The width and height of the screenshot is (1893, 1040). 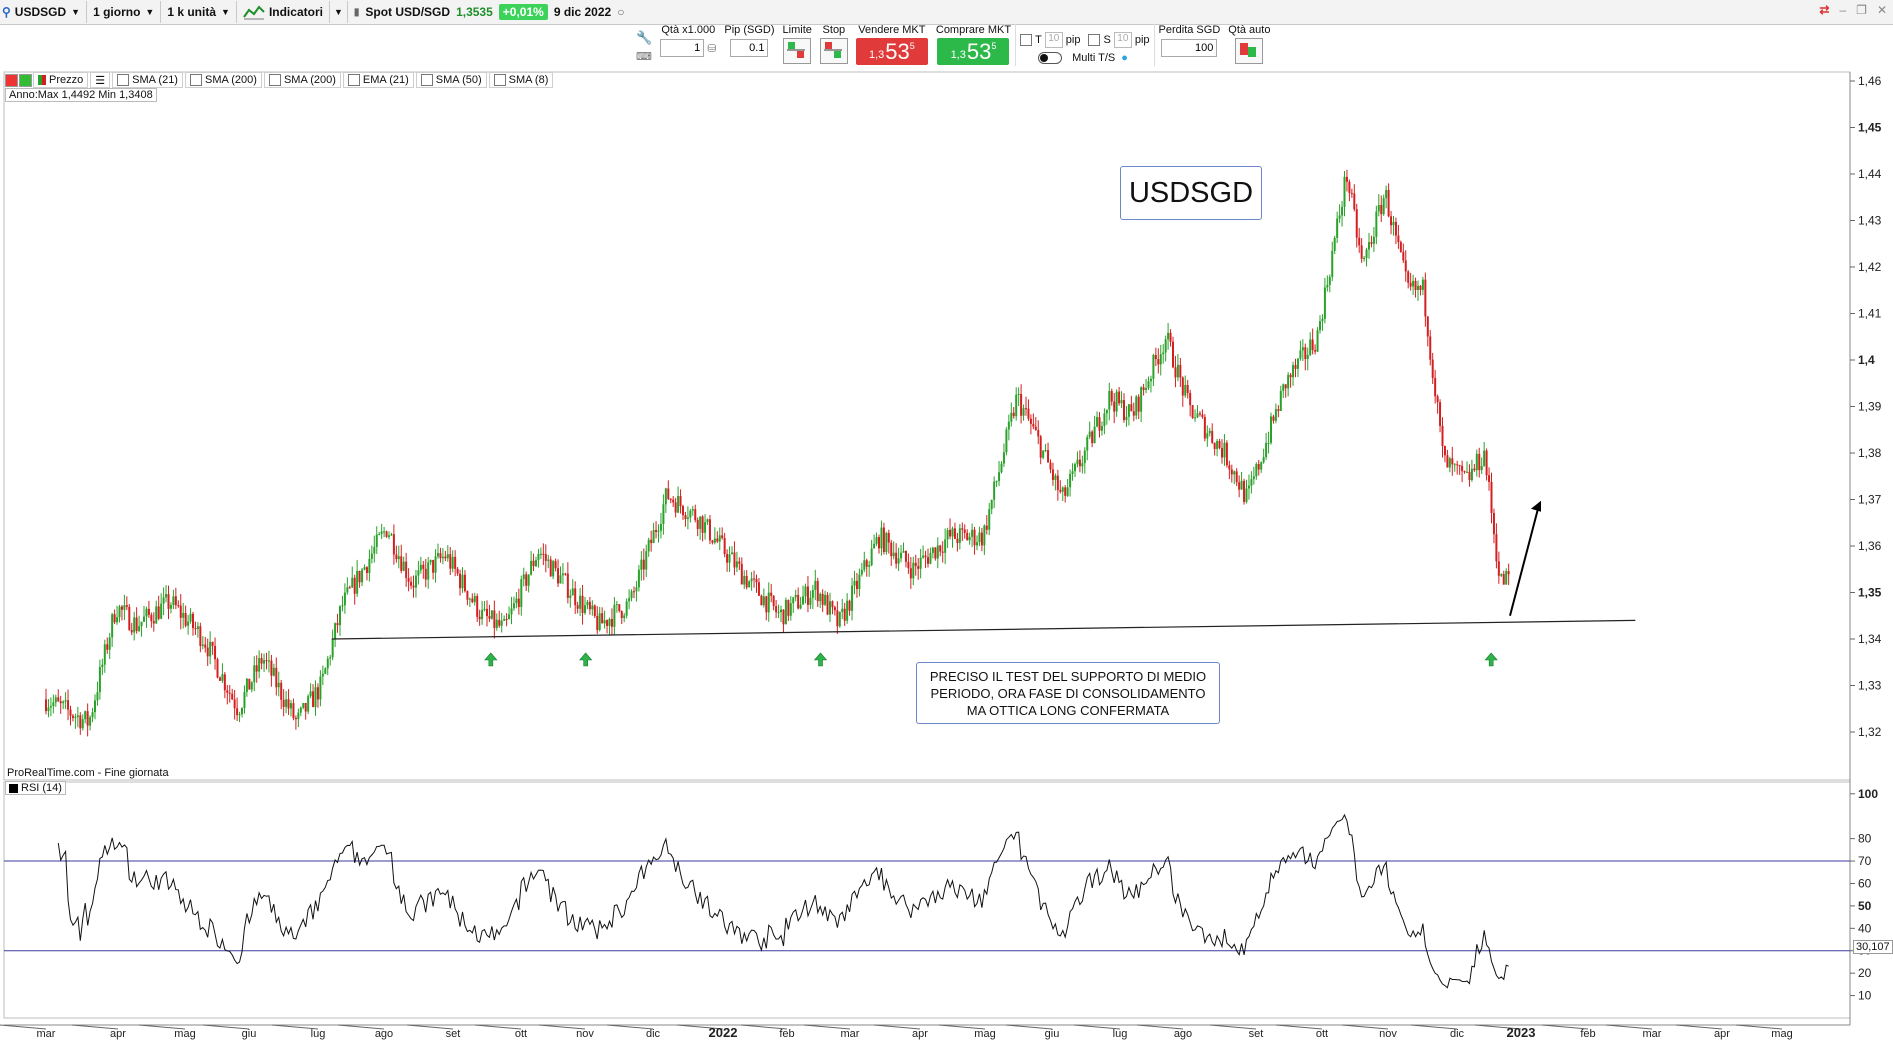 What do you see at coordinates (585, 1034) in the screenshot?
I see `x-tick-label: nov` at bounding box center [585, 1034].